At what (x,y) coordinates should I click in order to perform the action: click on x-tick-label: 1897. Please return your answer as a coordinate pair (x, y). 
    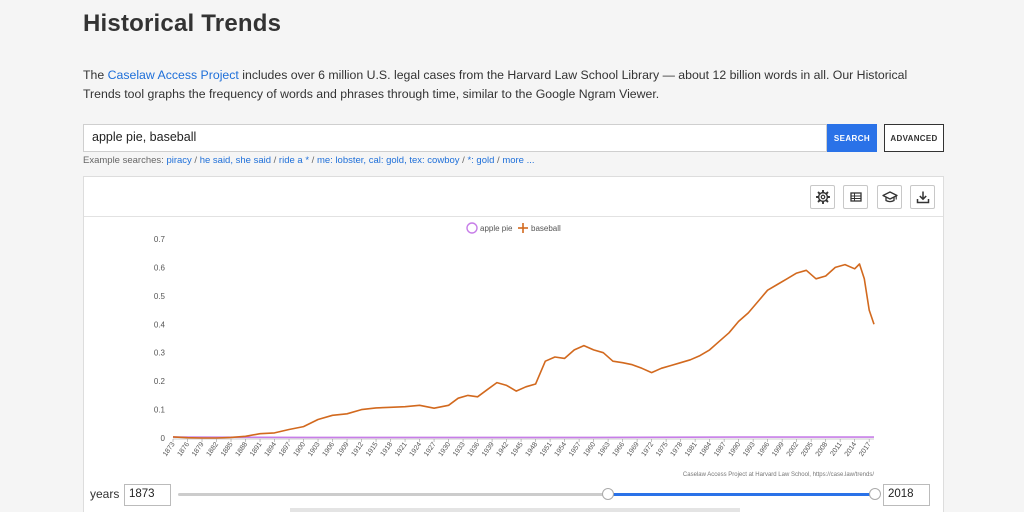
    Looking at the image, I should click on (285, 449).